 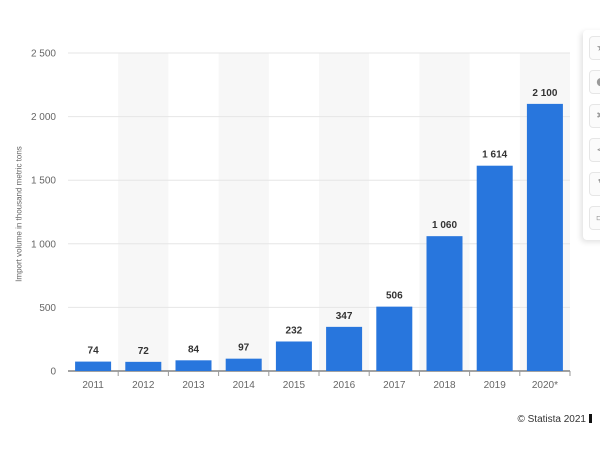 I want to click on share-icon: <, so click(x=594, y=150).